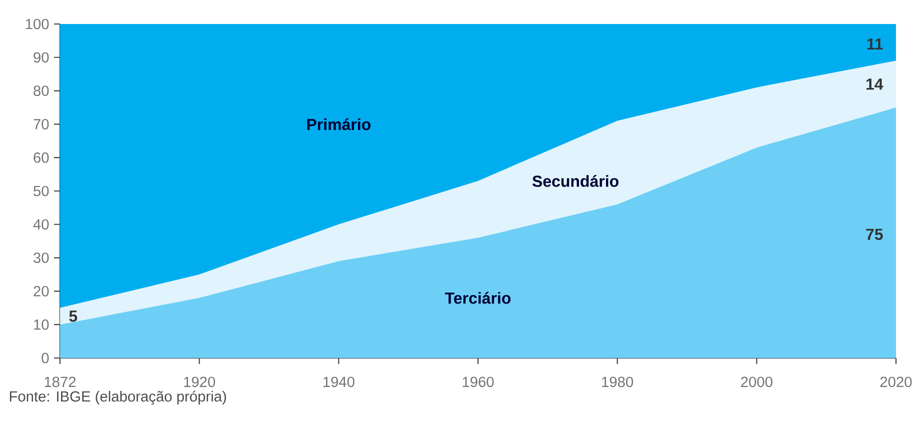 The image size is (918, 432). What do you see at coordinates (756, 382) in the screenshot?
I see `x-tick-label: 2000` at bounding box center [756, 382].